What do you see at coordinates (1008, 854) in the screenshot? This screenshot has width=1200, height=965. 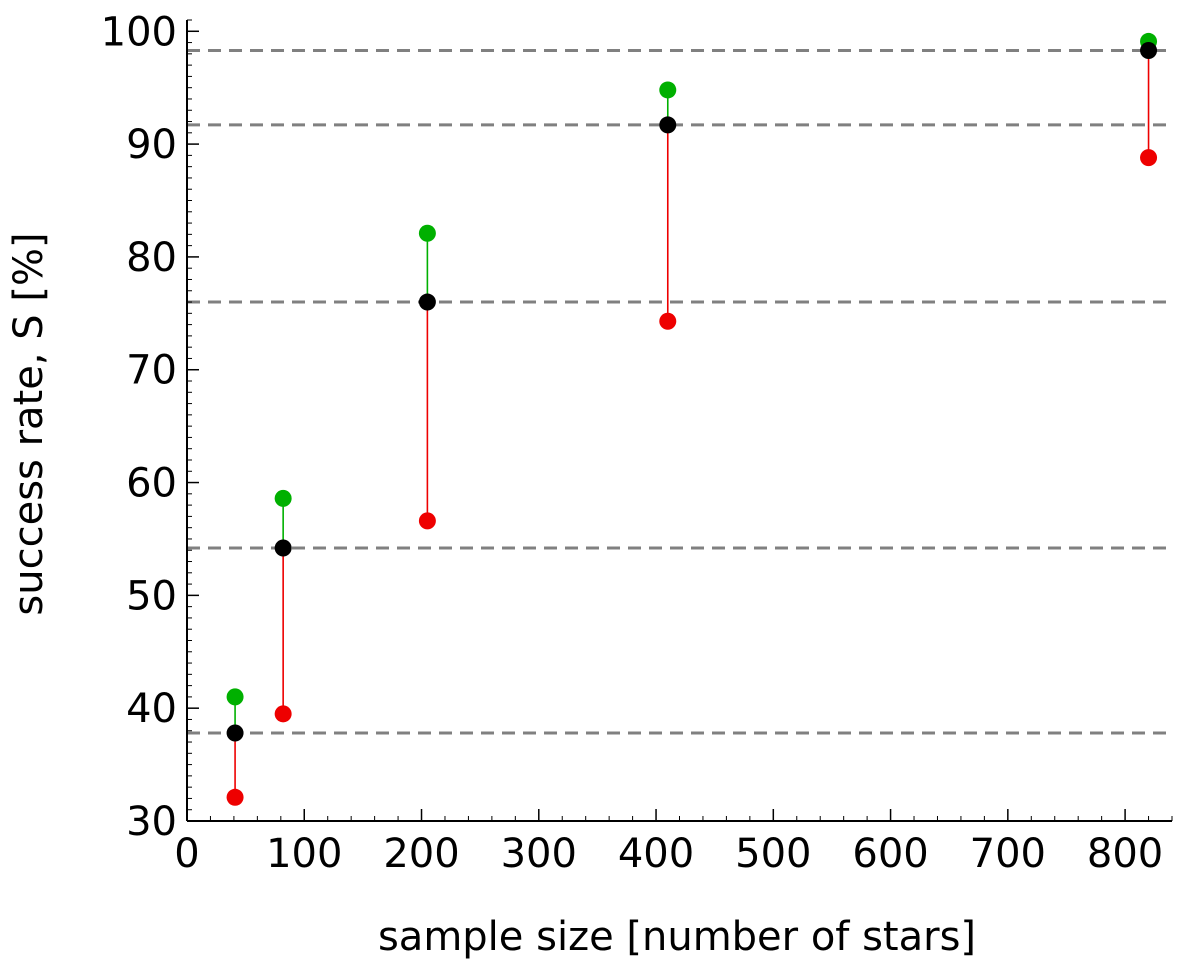 I see `x-tick-label: 700` at bounding box center [1008, 854].